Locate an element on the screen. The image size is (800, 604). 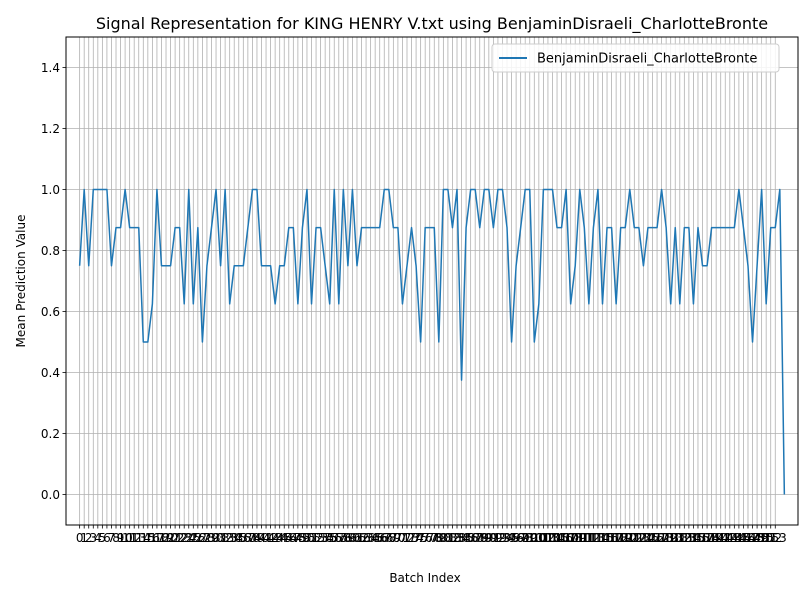
x-tick-label: 86 is located at coordinates (470, 538).